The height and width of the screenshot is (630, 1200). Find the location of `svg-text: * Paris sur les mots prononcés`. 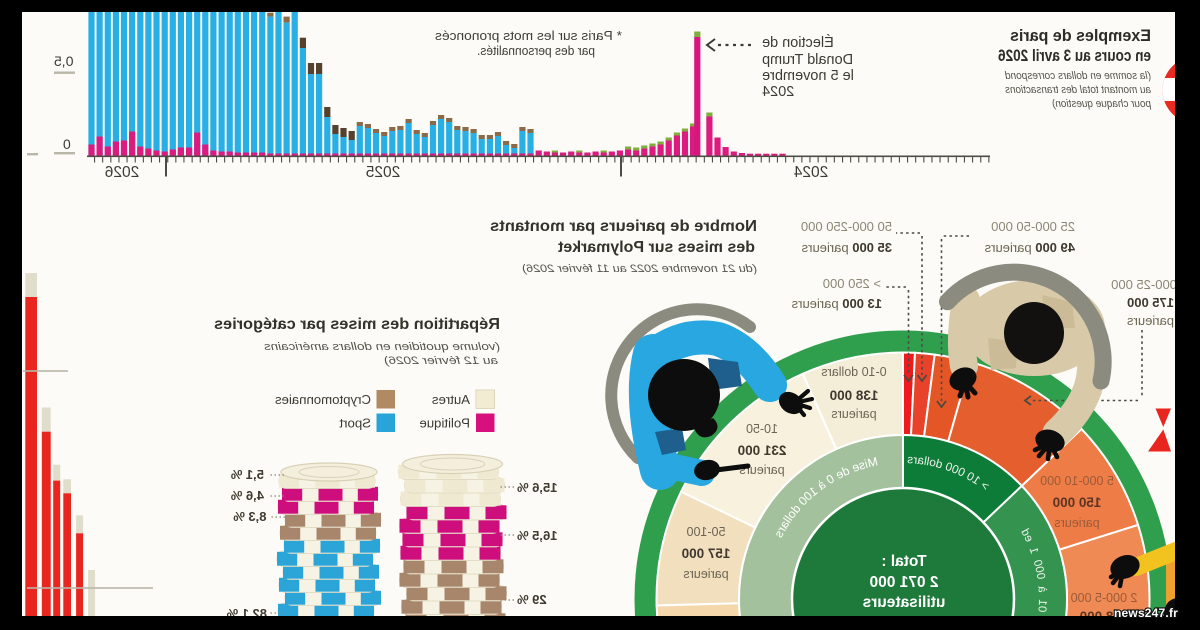

svg-text: * Paris sur les mots prononcés is located at coordinates (528, 35).